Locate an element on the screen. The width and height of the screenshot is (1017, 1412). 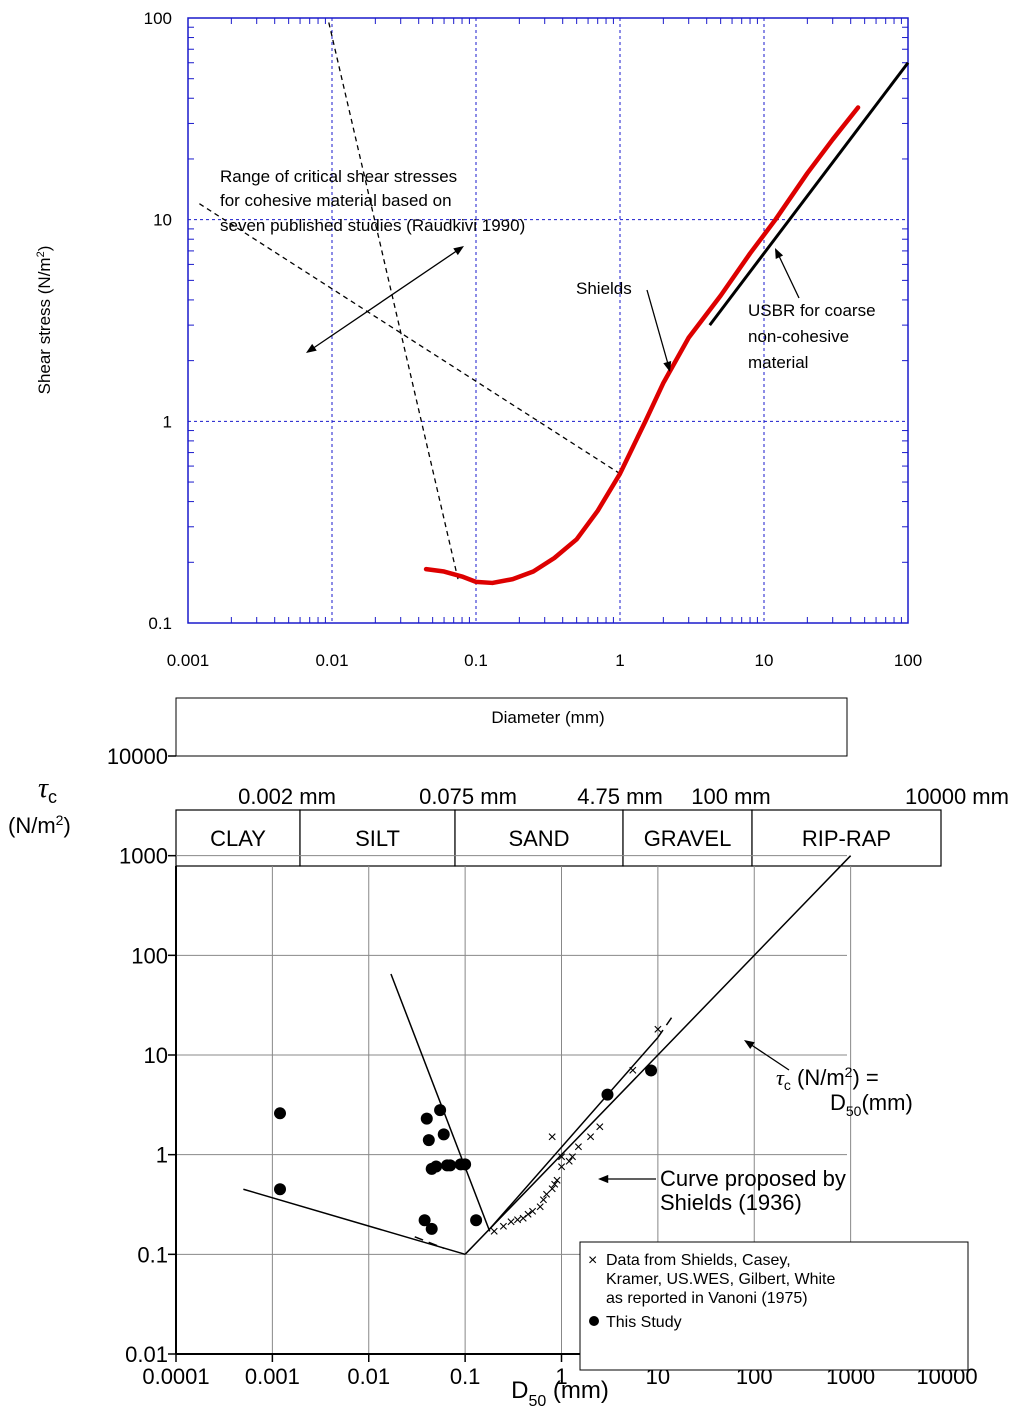
boundary-label: 10000 mm is located at coordinates (957, 796).